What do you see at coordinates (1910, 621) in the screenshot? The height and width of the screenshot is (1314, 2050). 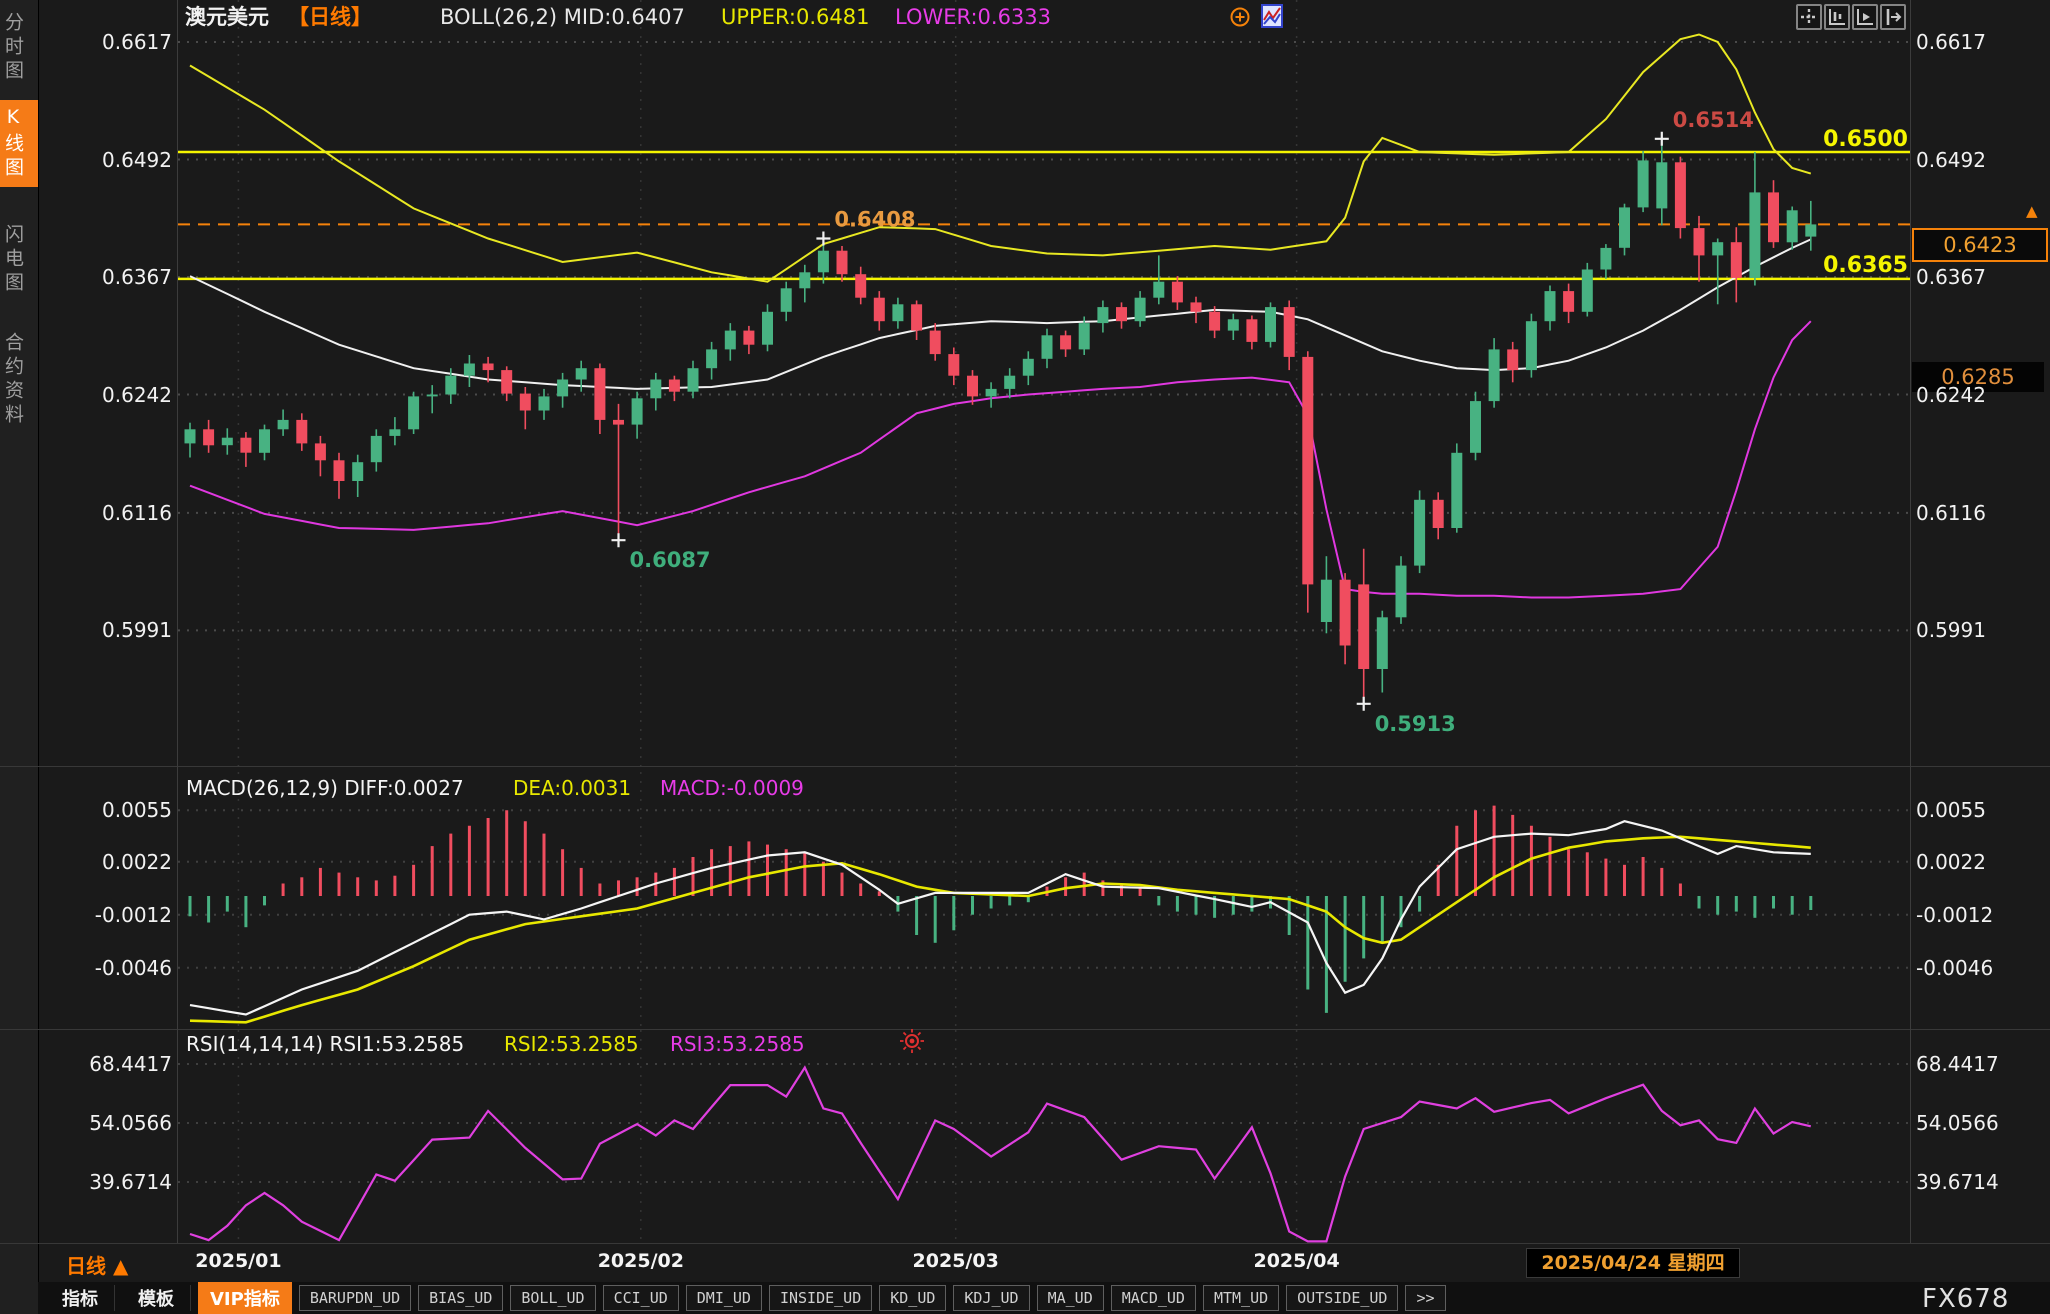 I see `axis-divider-right` at bounding box center [1910, 621].